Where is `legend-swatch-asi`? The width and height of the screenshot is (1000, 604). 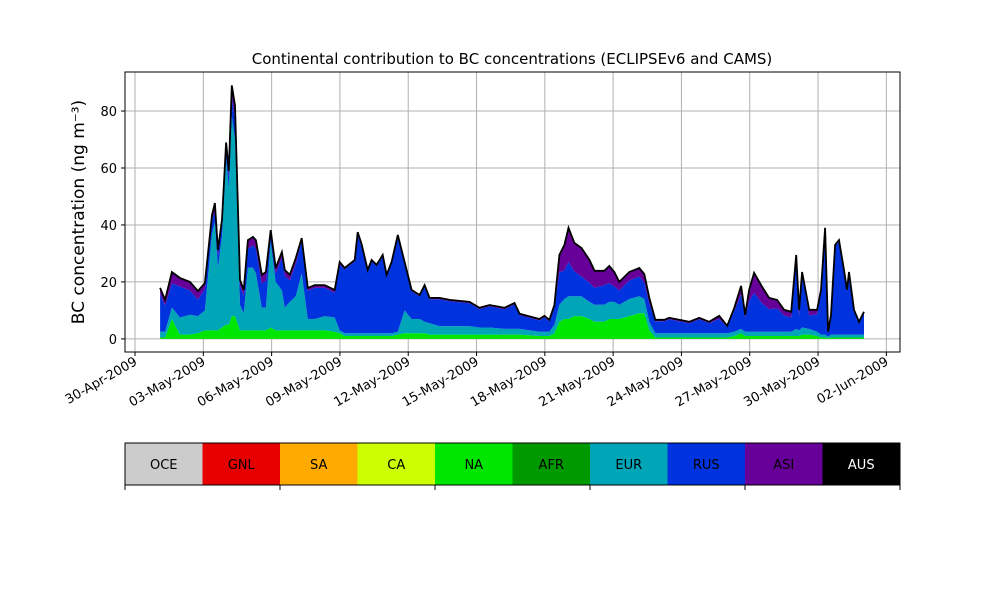 legend-swatch-asi is located at coordinates (784, 464).